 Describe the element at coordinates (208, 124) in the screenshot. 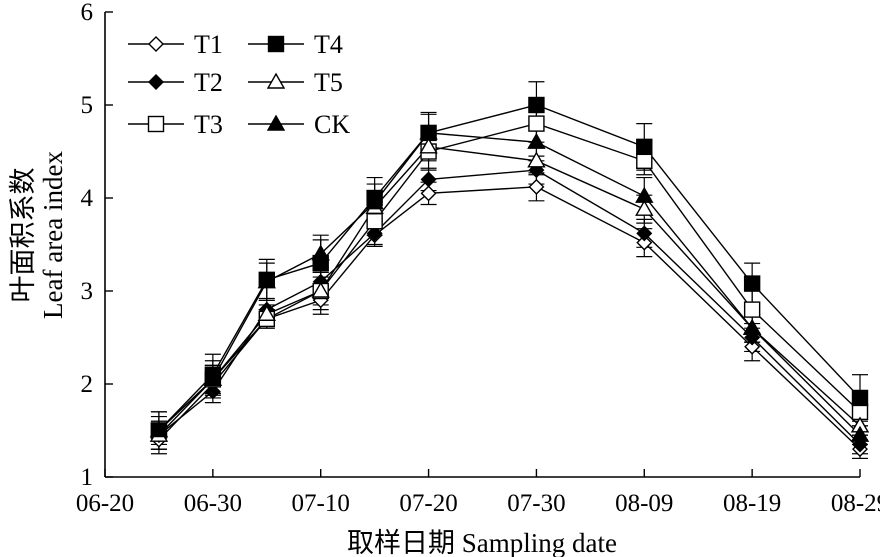

I see `legend-label: T3` at that location.